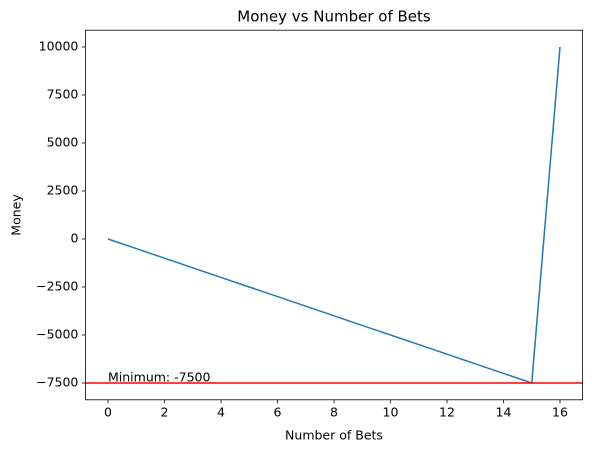 The height and width of the screenshot is (453, 592). Describe the element at coordinates (334, 17) in the screenshot. I see `chart-title: Money vs Number of Bets` at that location.